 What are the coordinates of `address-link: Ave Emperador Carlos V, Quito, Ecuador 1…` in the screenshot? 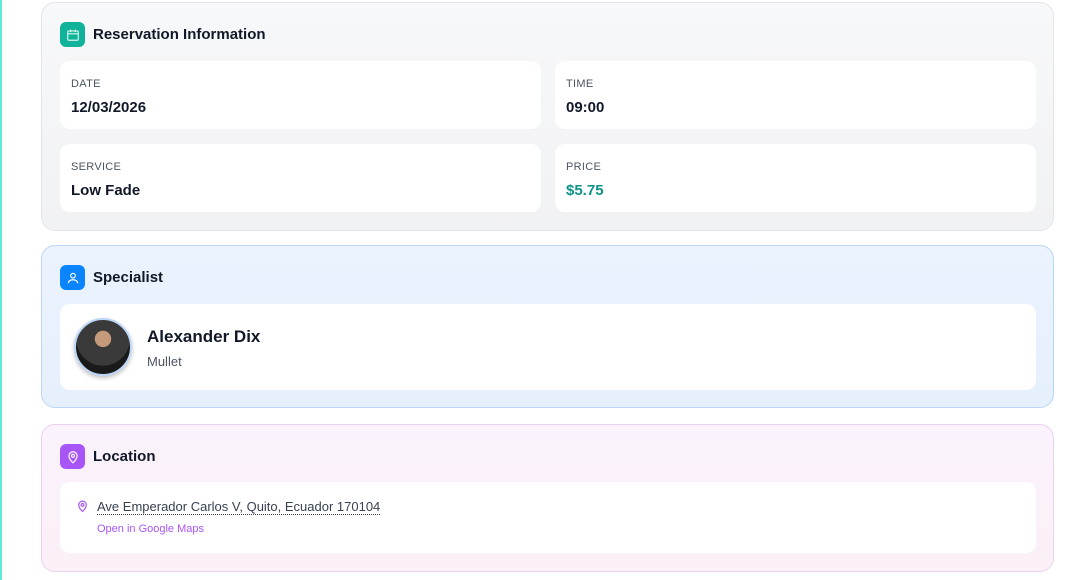 It's located at (239, 507).